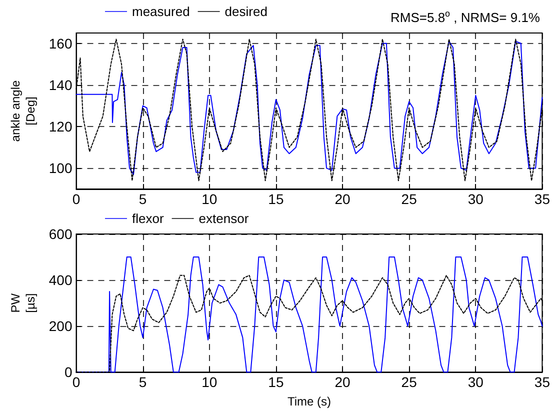 This screenshot has height=414, width=553. Describe the element at coordinates (246, 11) in the screenshot. I see `legend-label: desired` at that location.